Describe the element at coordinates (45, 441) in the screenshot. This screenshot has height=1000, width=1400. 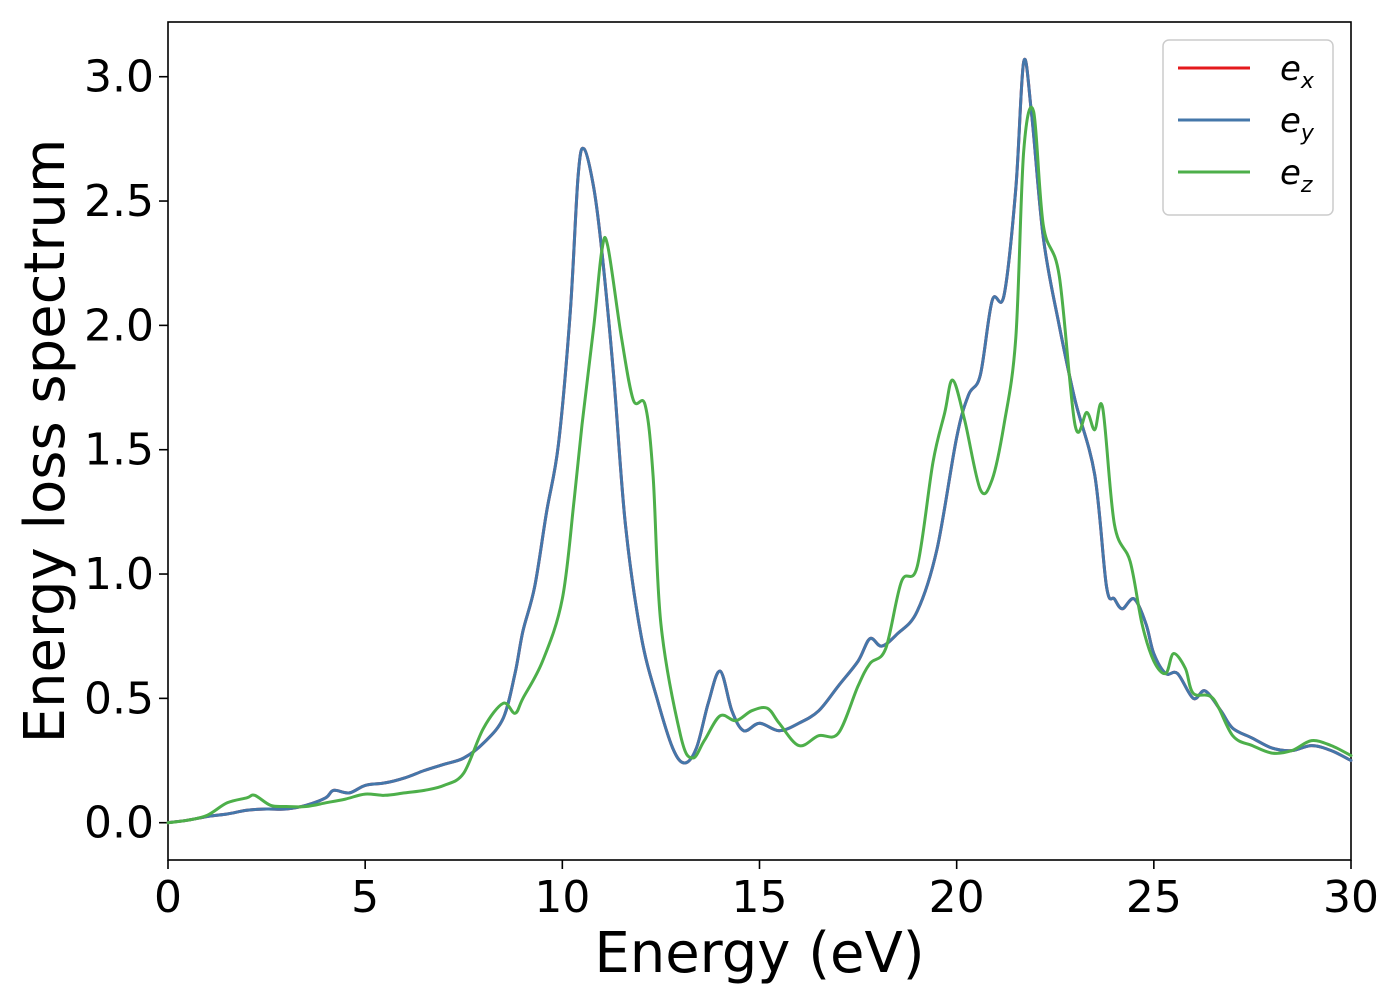
I see `y-axis-label: Energy loss spectrum` at that location.